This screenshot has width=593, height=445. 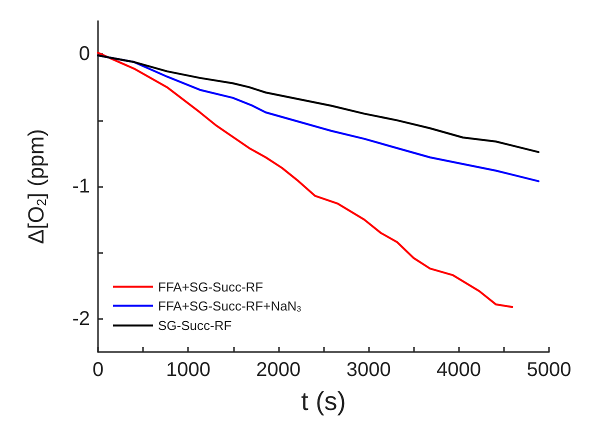 I want to click on x-tick-label: 2000, so click(x=278, y=370).